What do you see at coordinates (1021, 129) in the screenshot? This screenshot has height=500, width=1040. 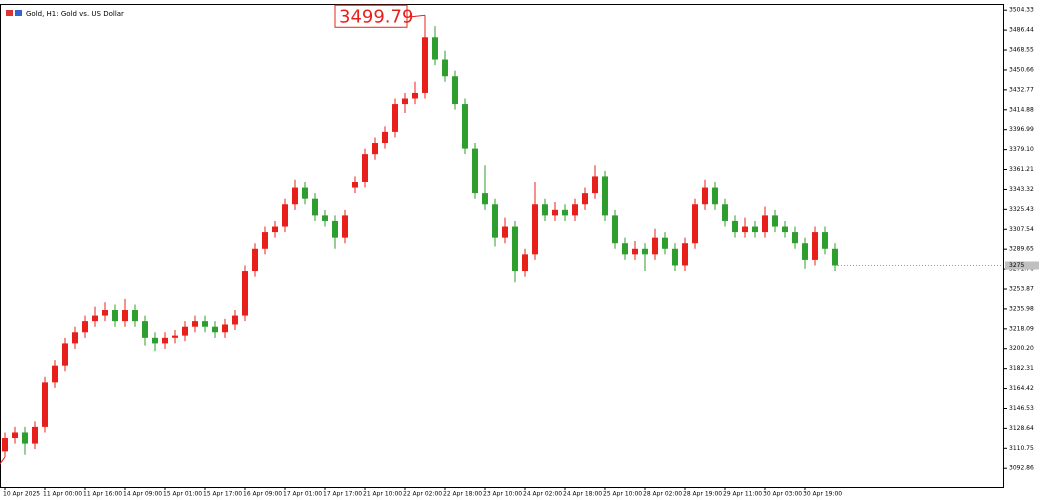 I see `y-tick-label: 3396.99` at bounding box center [1021, 129].